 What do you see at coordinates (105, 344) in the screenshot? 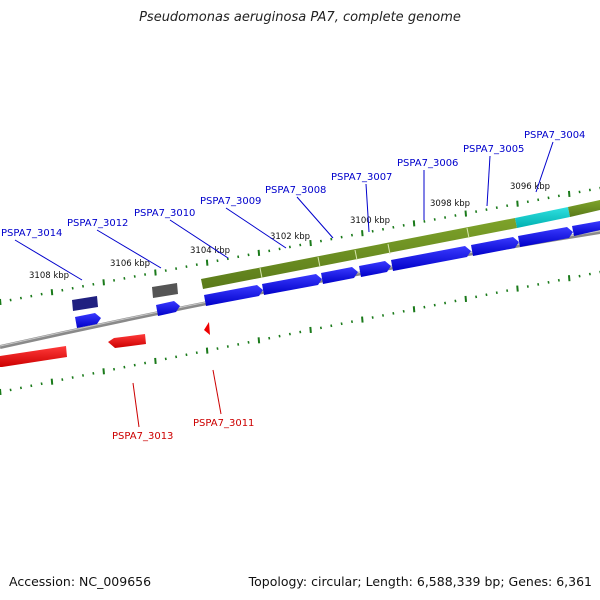
I see `reverse-cds-track` at bounding box center [105, 344].